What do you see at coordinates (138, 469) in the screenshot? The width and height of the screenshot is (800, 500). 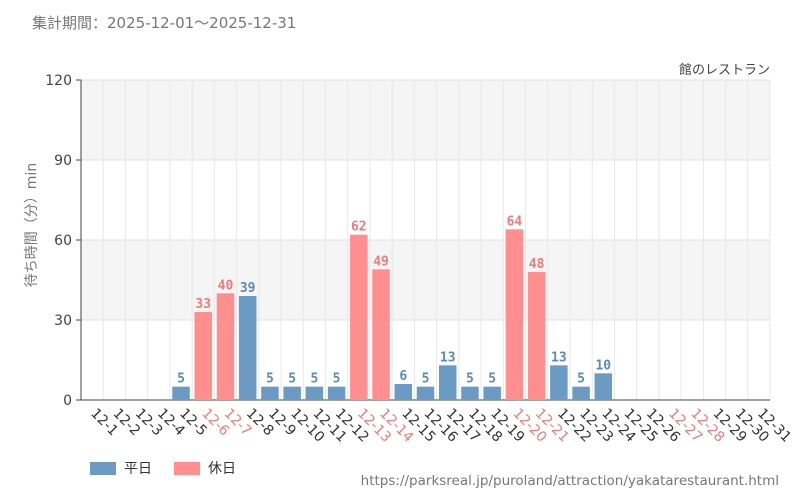 I see `legend-label-weekday: 平日` at bounding box center [138, 469].